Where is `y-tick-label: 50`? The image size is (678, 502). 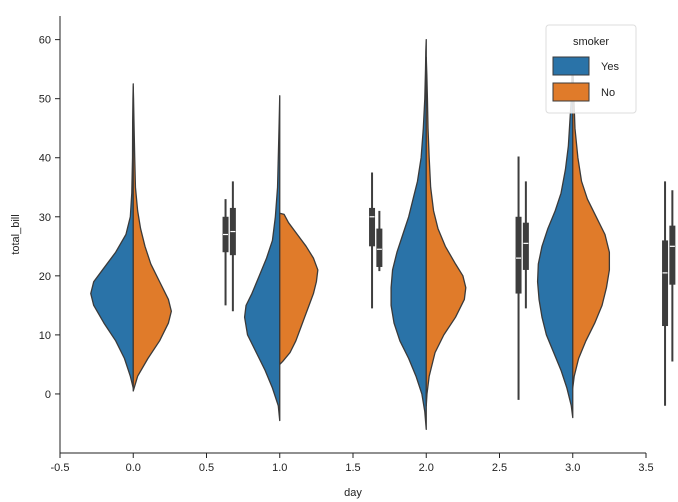 y-tick-label: 50 is located at coordinates (45, 100).